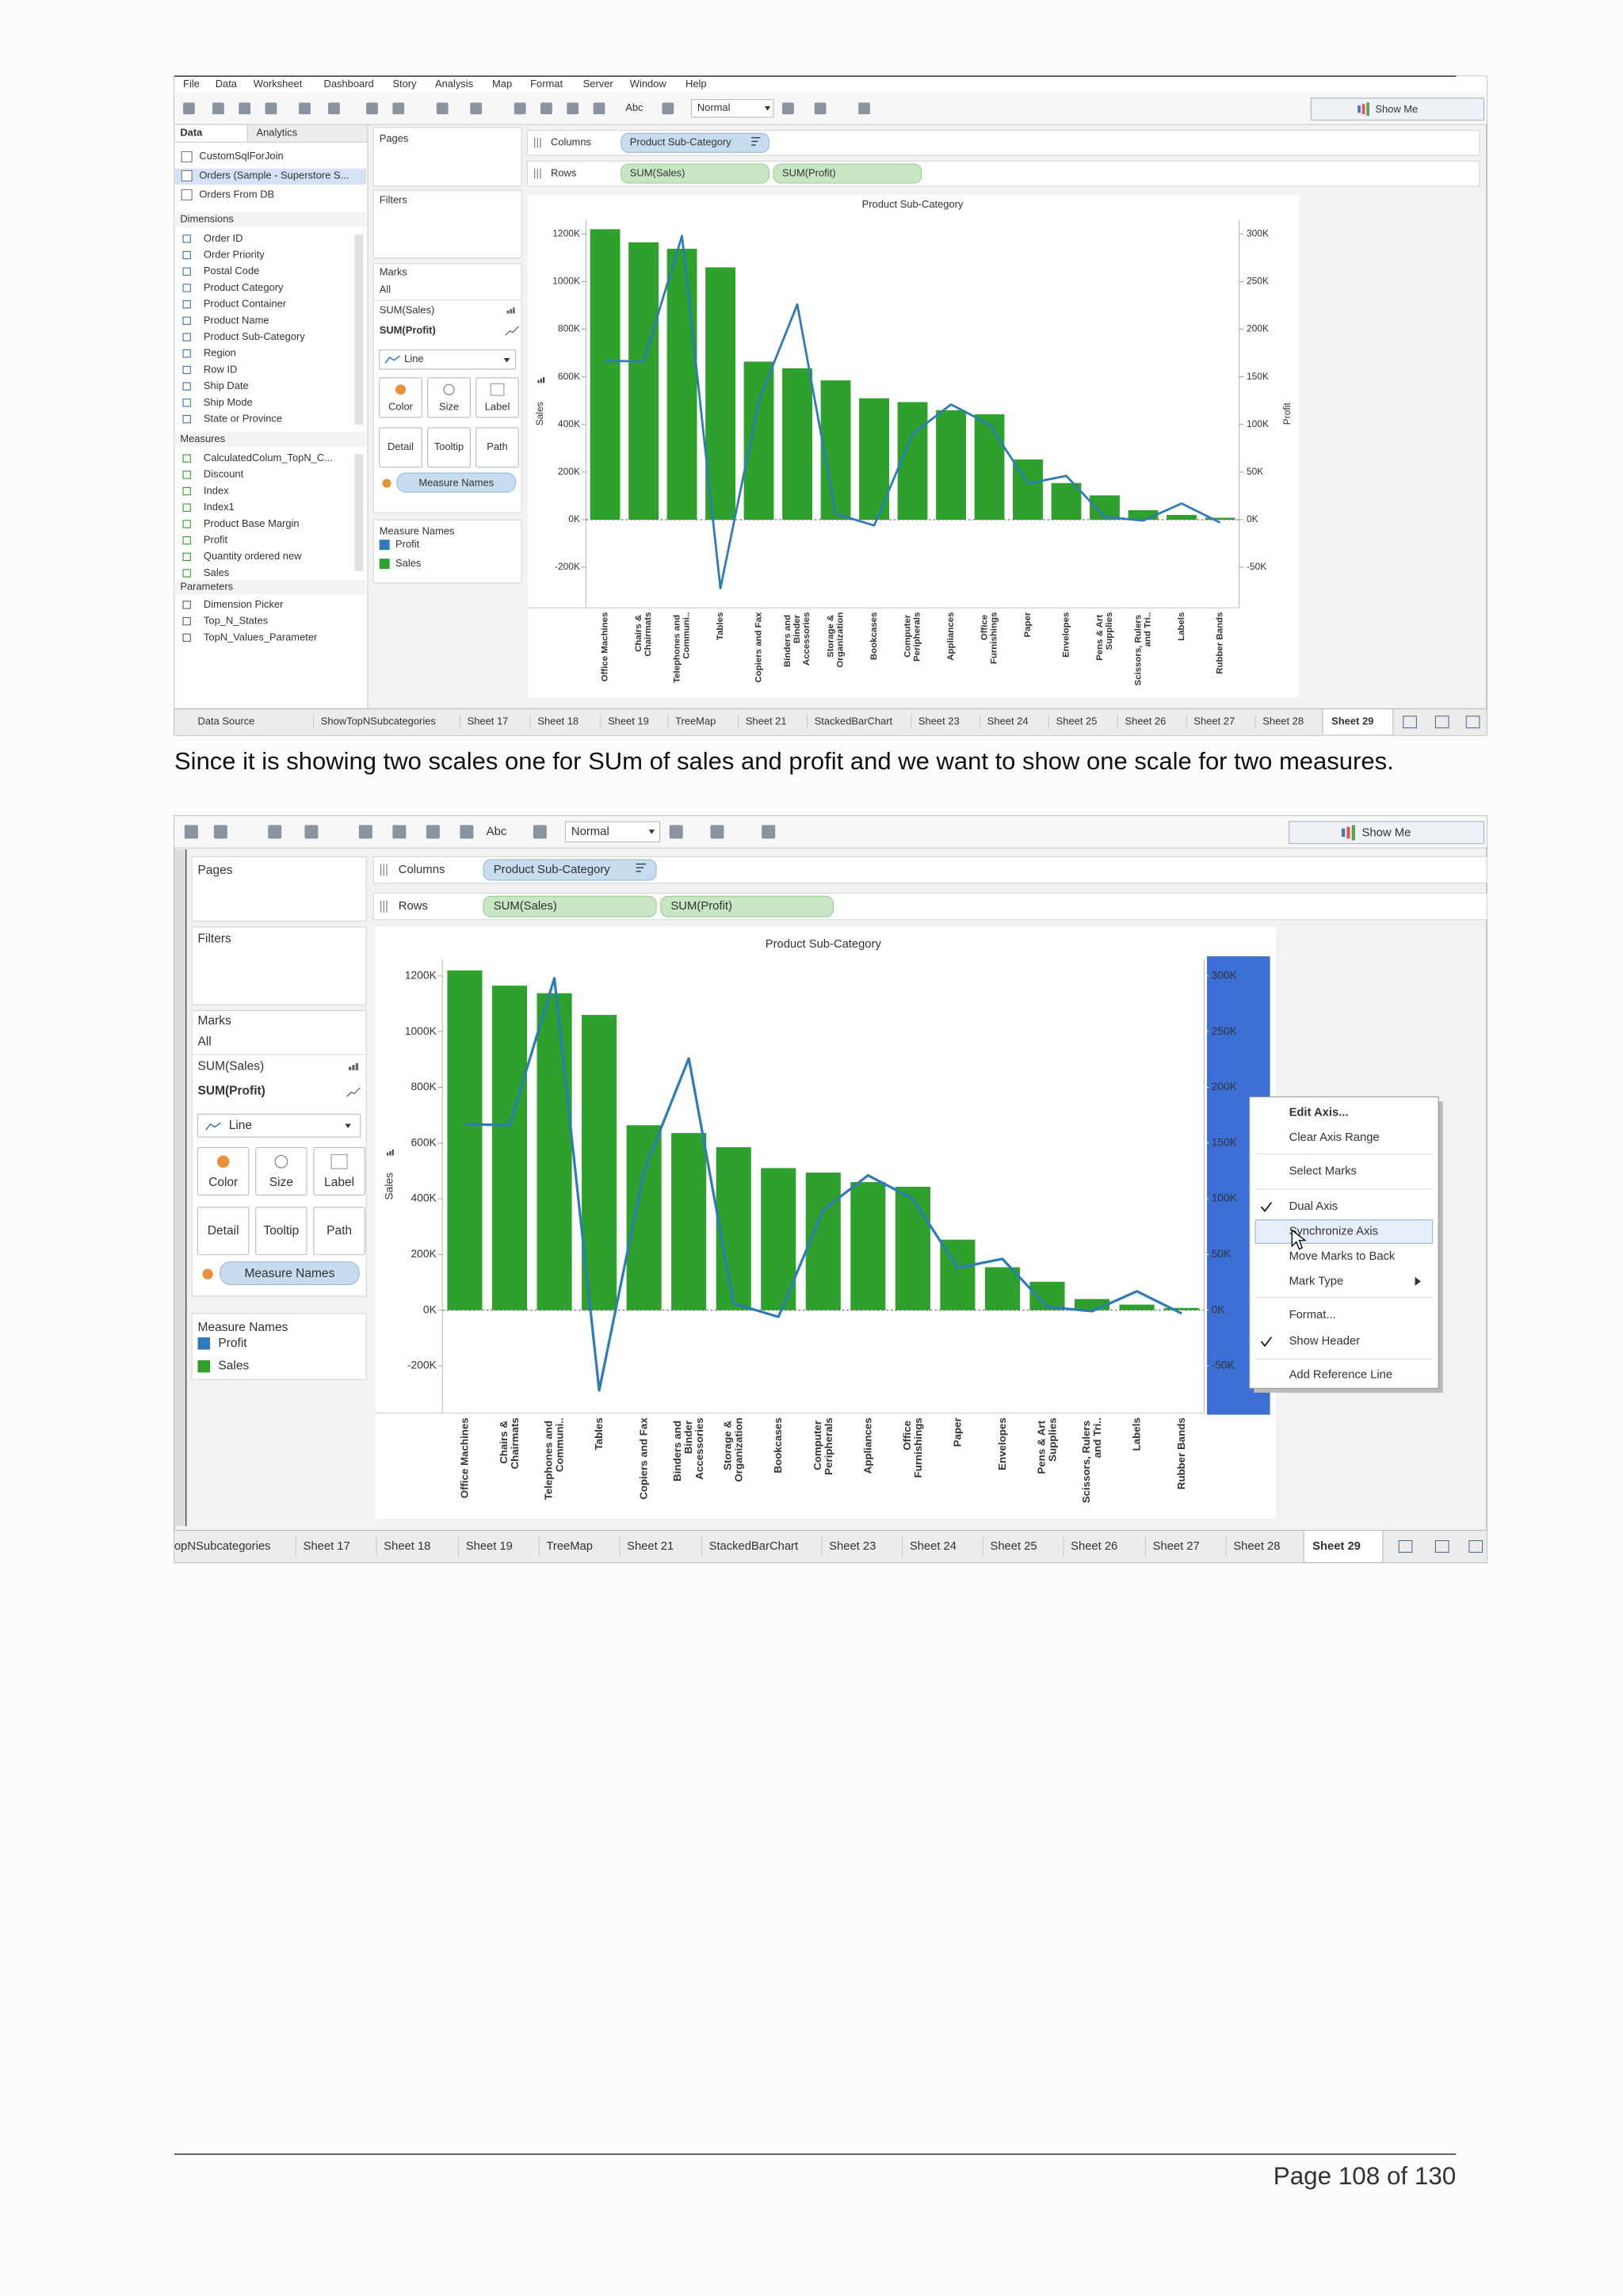 The height and width of the screenshot is (2296, 1623). I want to click on sheet-tab: Sheet 28, so click(1283, 721).